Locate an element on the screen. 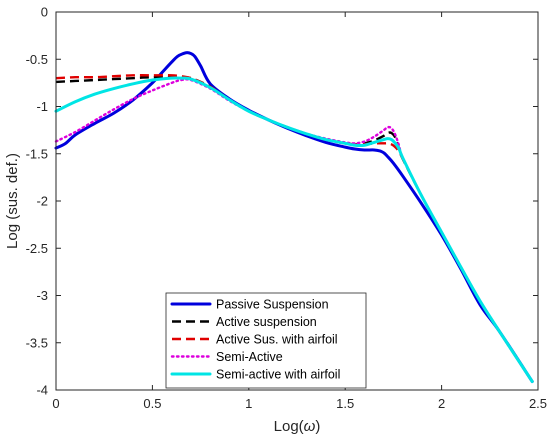  y-tick-label: 0 is located at coordinates (44, 12).